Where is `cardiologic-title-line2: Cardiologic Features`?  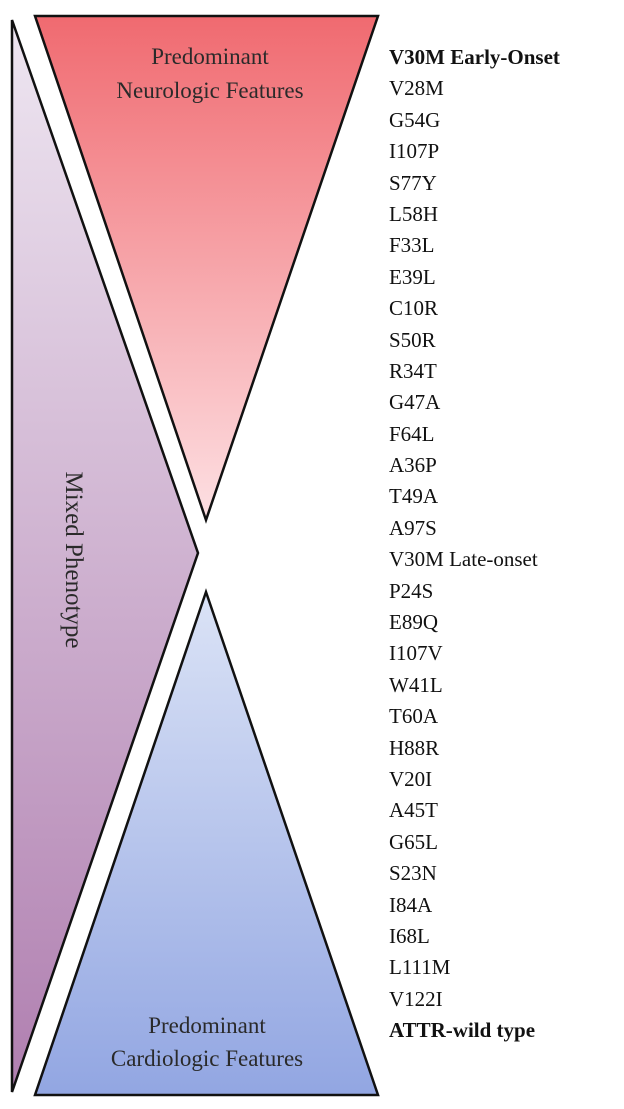
cardiologic-title-line2: Cardiologic Features is located at coordinates (207, 1058).